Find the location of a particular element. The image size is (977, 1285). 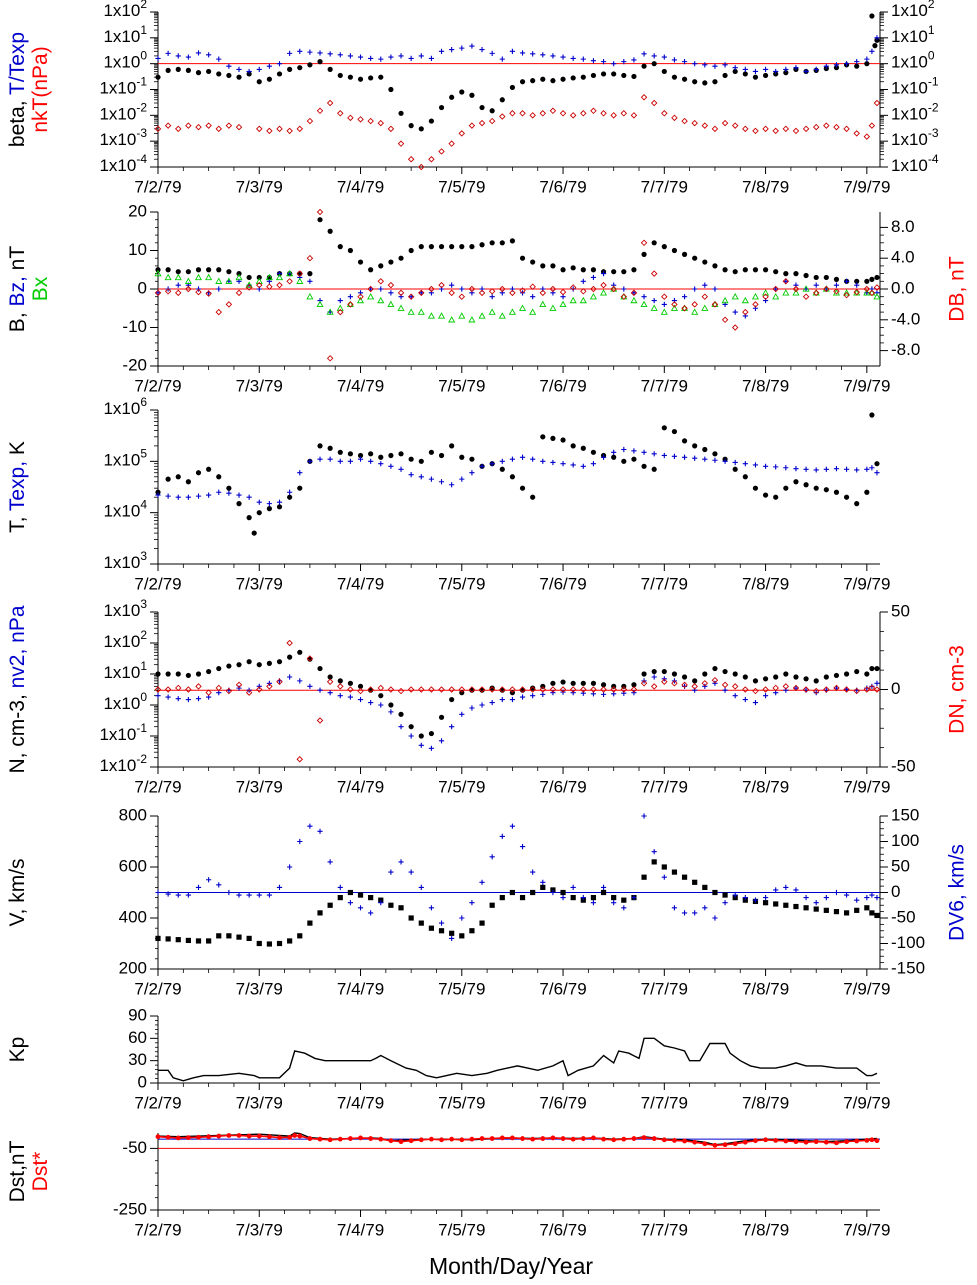

x-tick-label: 7/3/79 is located at coordinates (259, 385).